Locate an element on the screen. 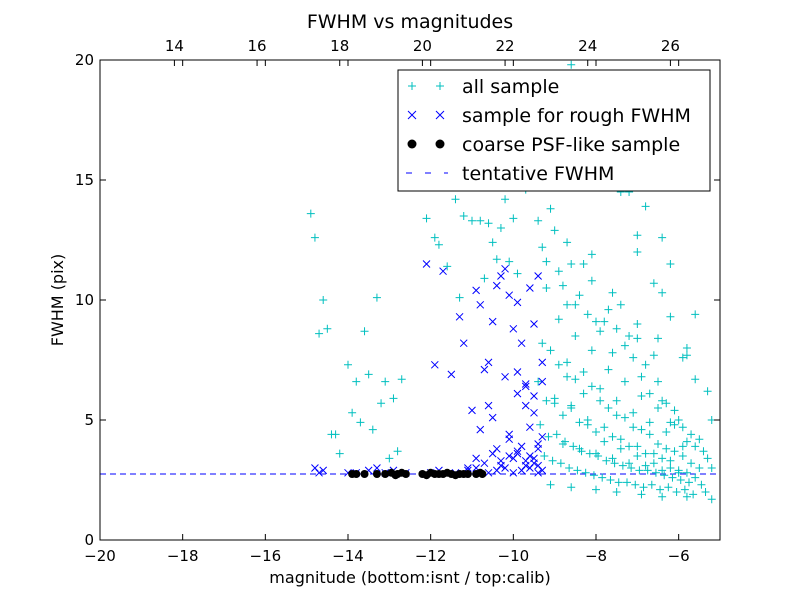 This screenshot has width=800, height=600. y-tick-label: 0 is located at coordinates (89, 540).